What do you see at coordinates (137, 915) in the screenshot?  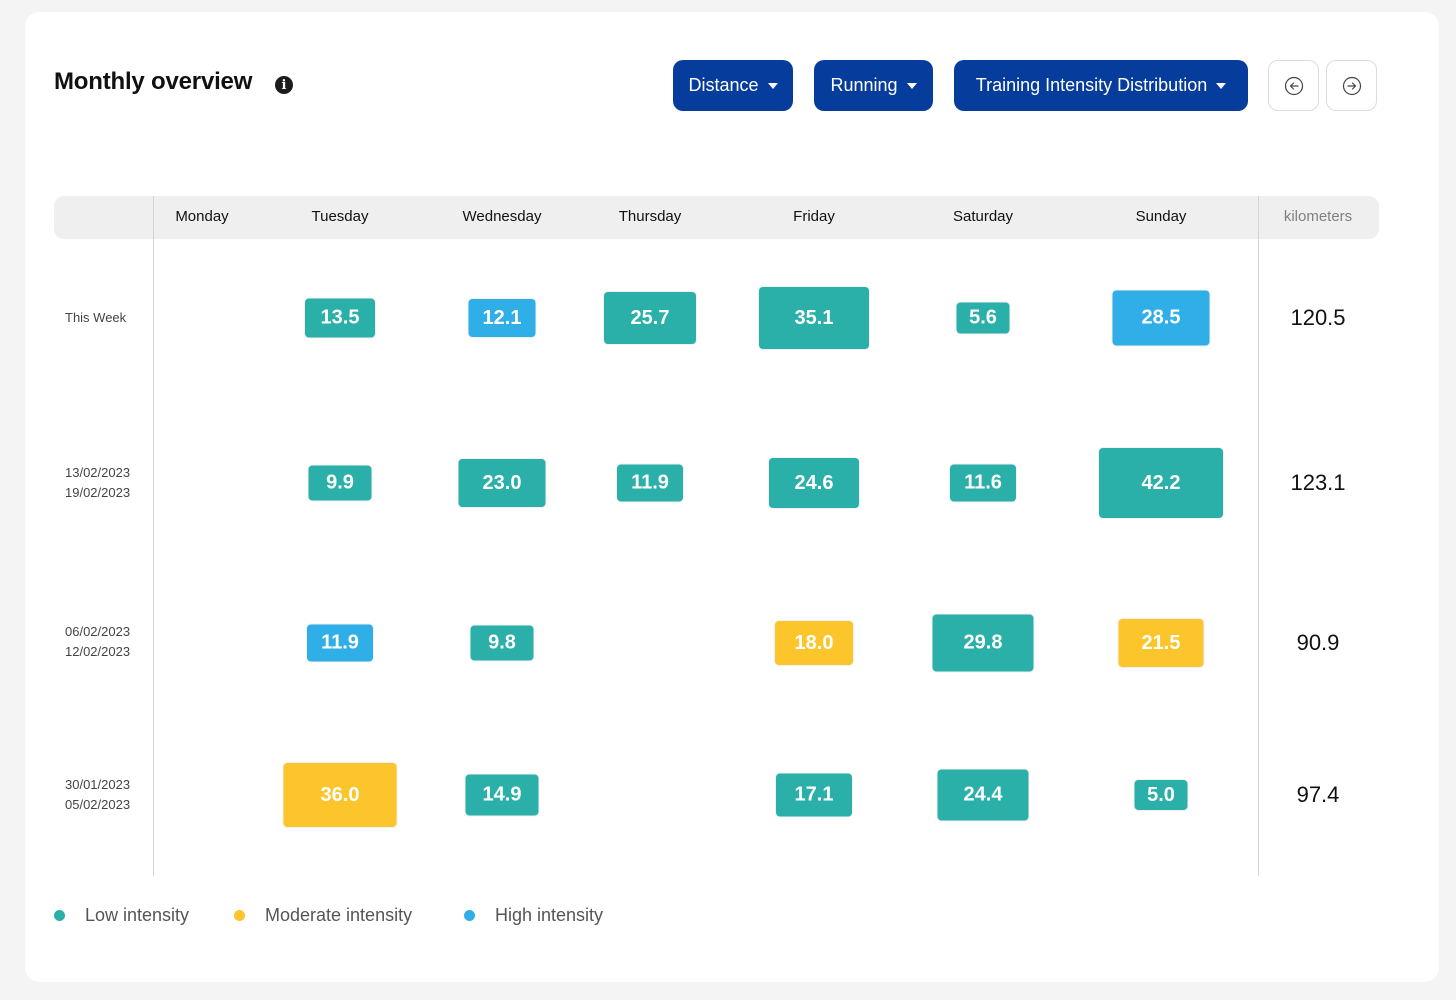 I see `legend-label: Low intensity` at bounding box center [137, 915].